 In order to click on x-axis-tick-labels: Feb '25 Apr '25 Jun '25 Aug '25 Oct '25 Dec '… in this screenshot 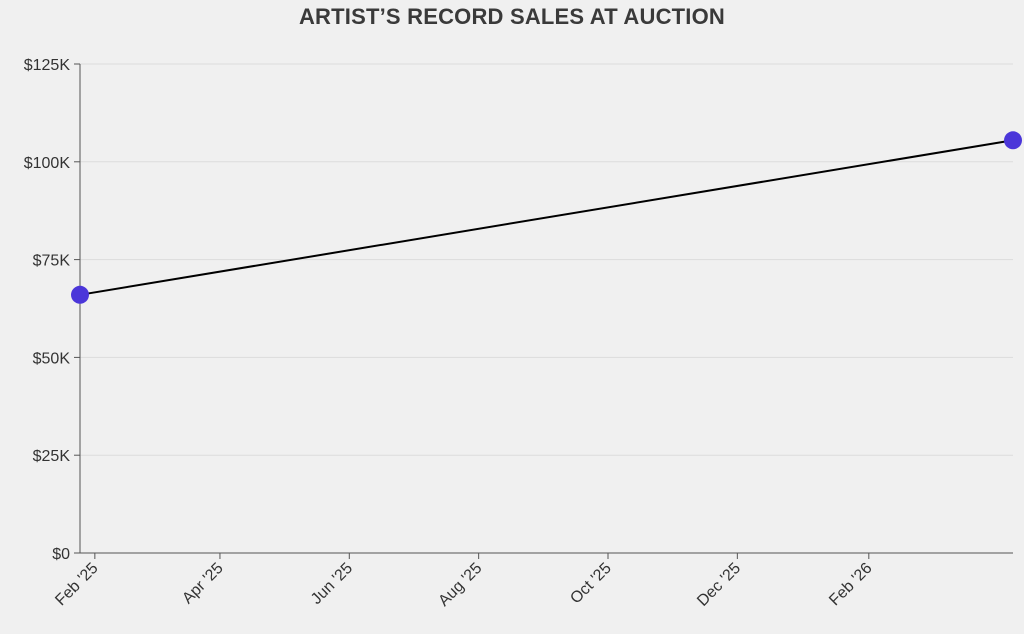, I will do `click(463, 585)`.